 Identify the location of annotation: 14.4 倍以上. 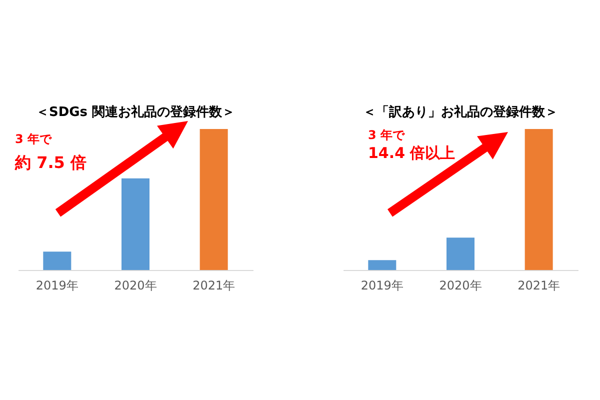
(412, 153).